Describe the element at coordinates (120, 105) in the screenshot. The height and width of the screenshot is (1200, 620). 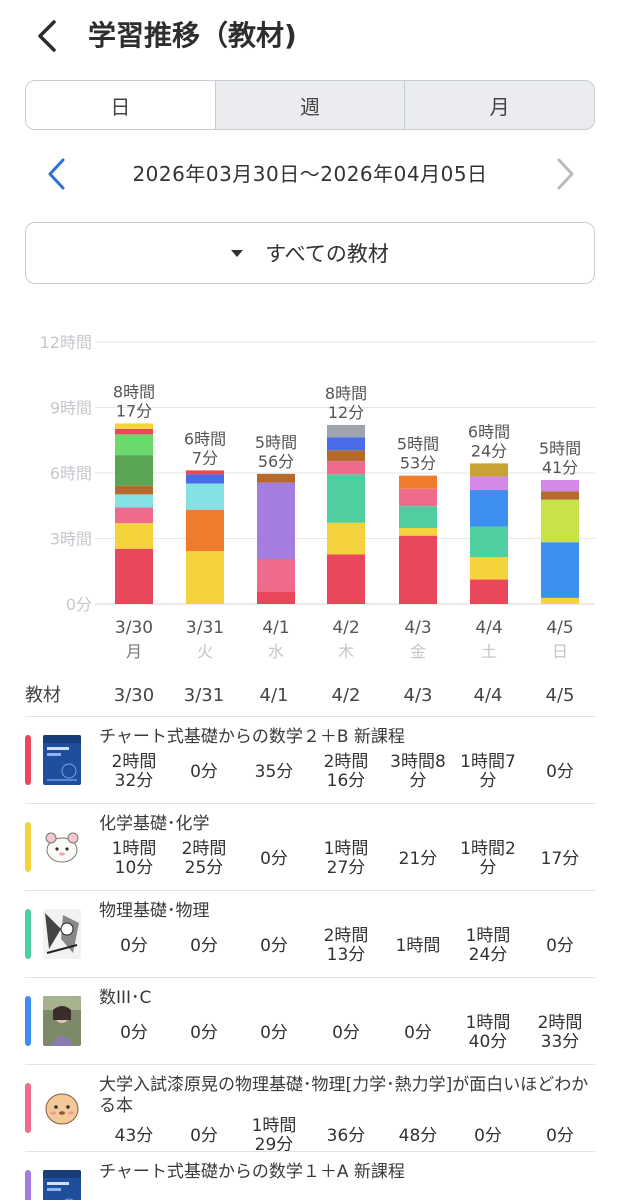
I see `tab-day: 日` at that location.